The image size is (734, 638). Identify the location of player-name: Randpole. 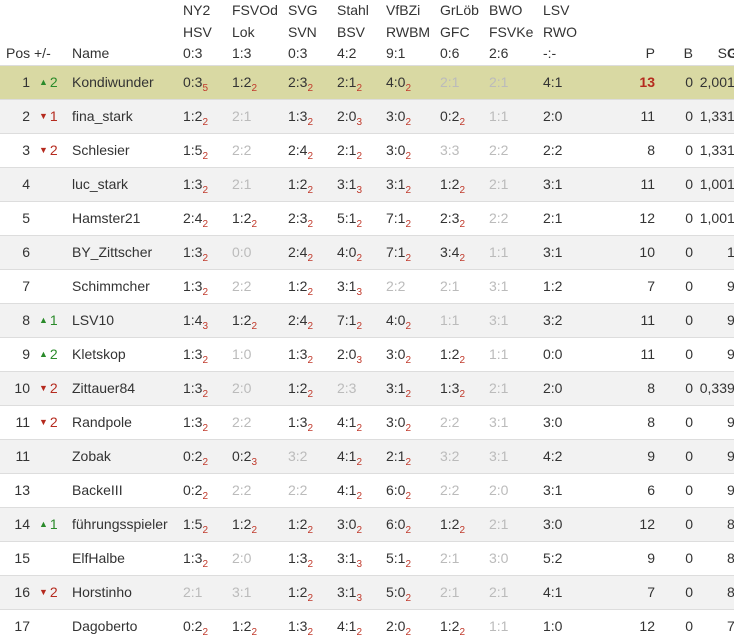
(127, 421).